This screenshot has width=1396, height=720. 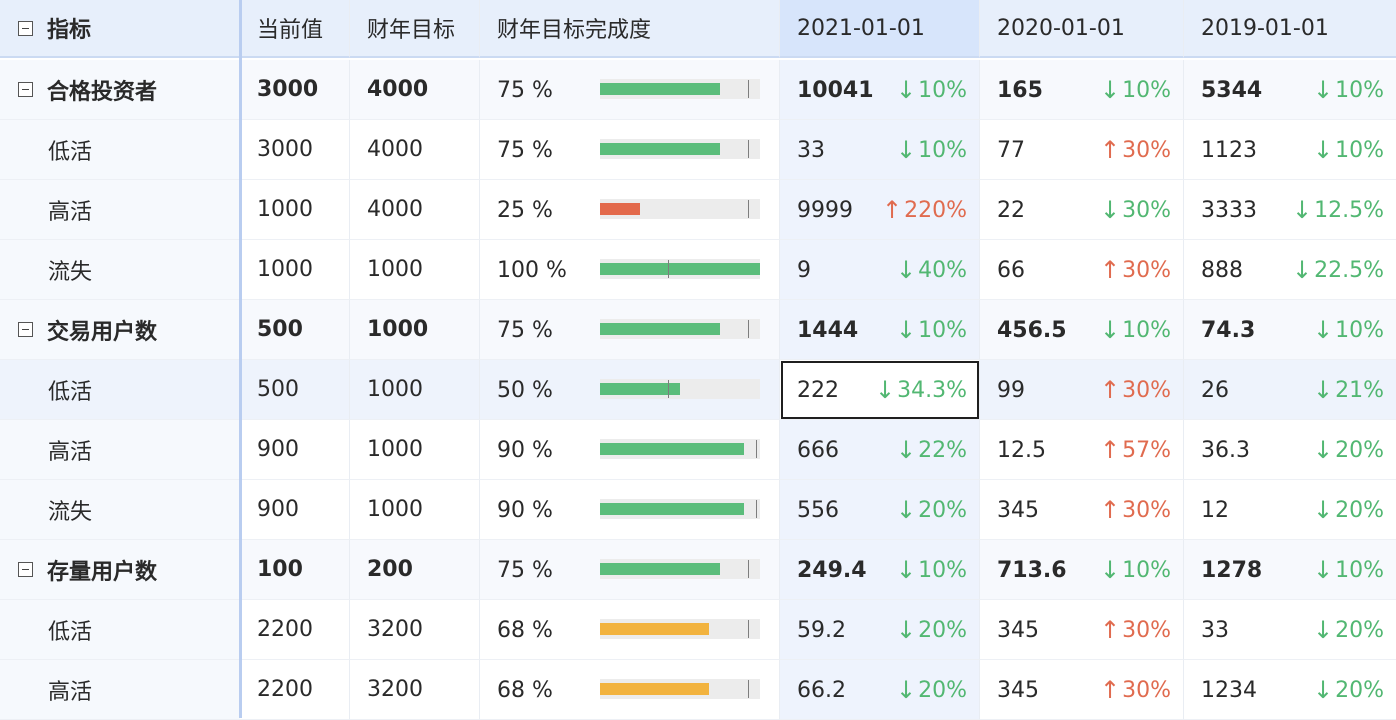 I want to click on date-value-cell: 10041 ↓ 10%, so click(x=880, y=90).